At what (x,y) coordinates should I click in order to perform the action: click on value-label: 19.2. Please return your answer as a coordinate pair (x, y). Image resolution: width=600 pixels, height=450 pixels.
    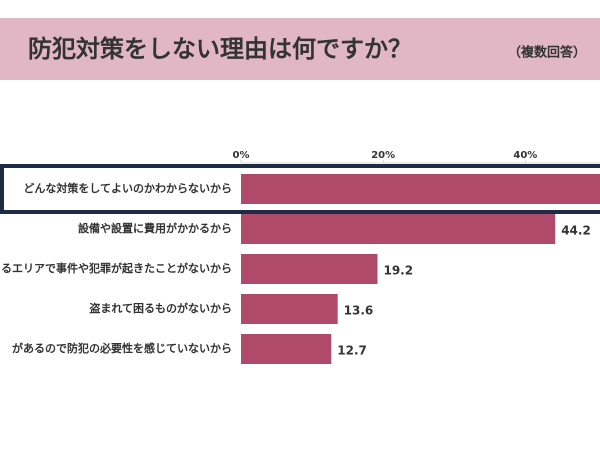
    Looking at the image, I should click on (398, 271).